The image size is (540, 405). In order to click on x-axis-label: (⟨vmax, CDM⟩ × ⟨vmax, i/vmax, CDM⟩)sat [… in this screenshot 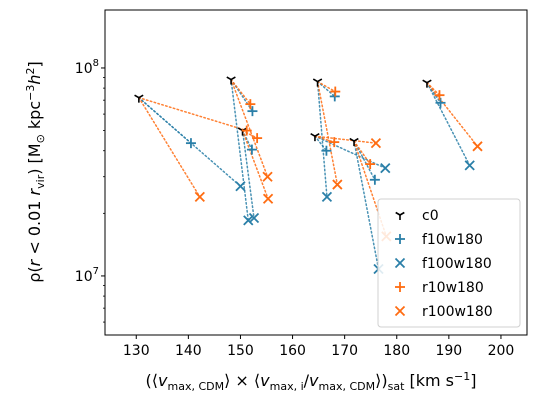, I will do `click(311, 381)`.